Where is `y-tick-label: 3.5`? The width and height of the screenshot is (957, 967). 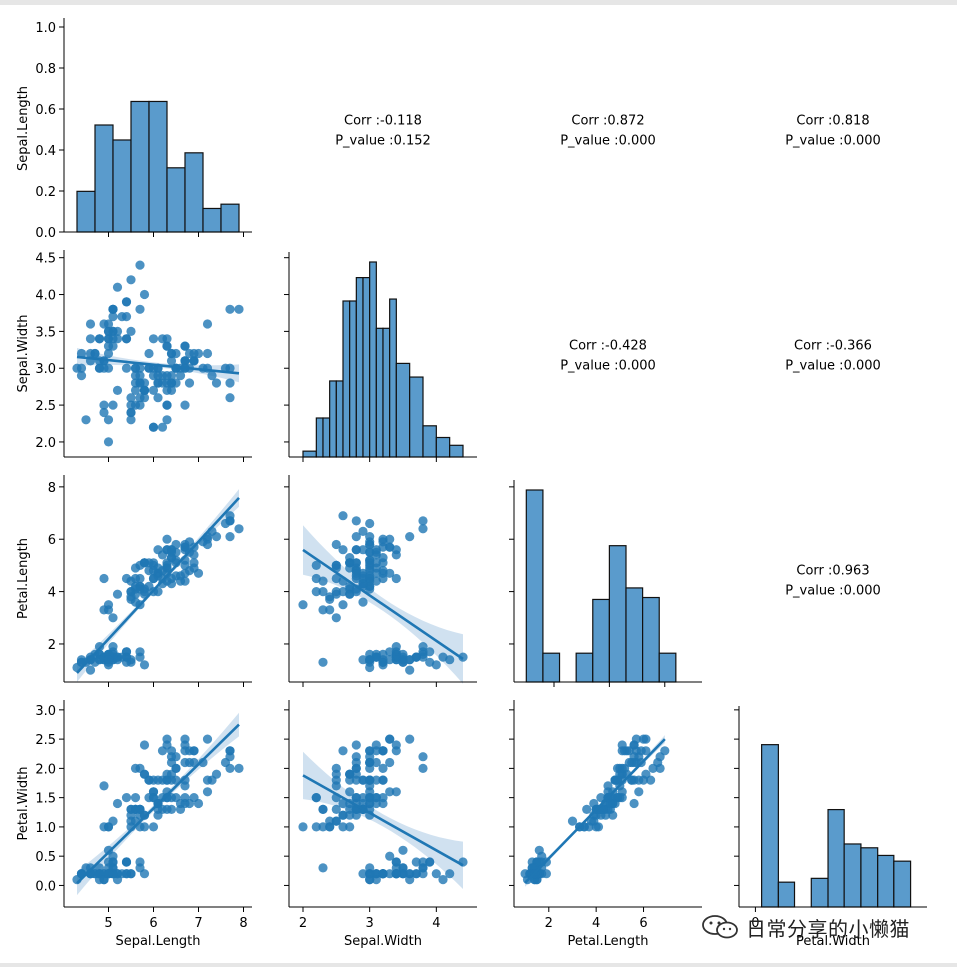
y-tick-label: 3.5 is located at coordinates (45, 332).